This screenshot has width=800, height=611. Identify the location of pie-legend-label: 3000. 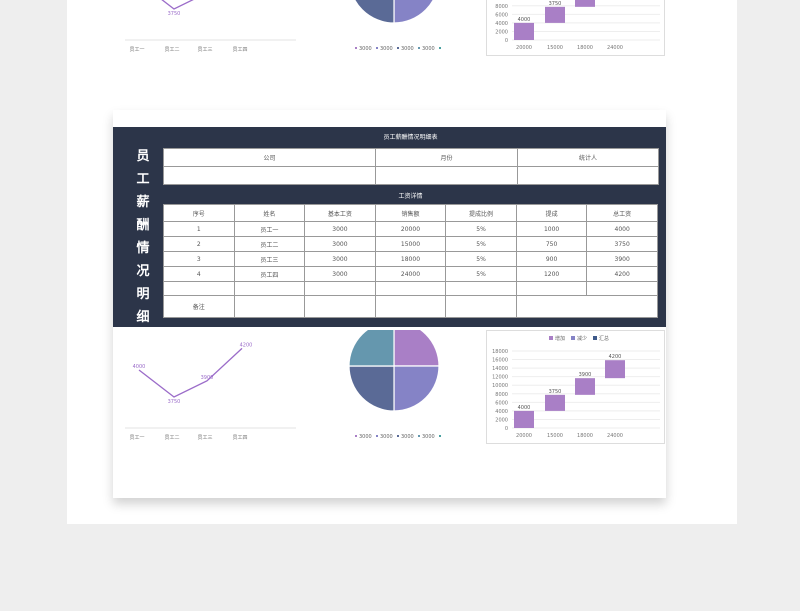
(407, 49).